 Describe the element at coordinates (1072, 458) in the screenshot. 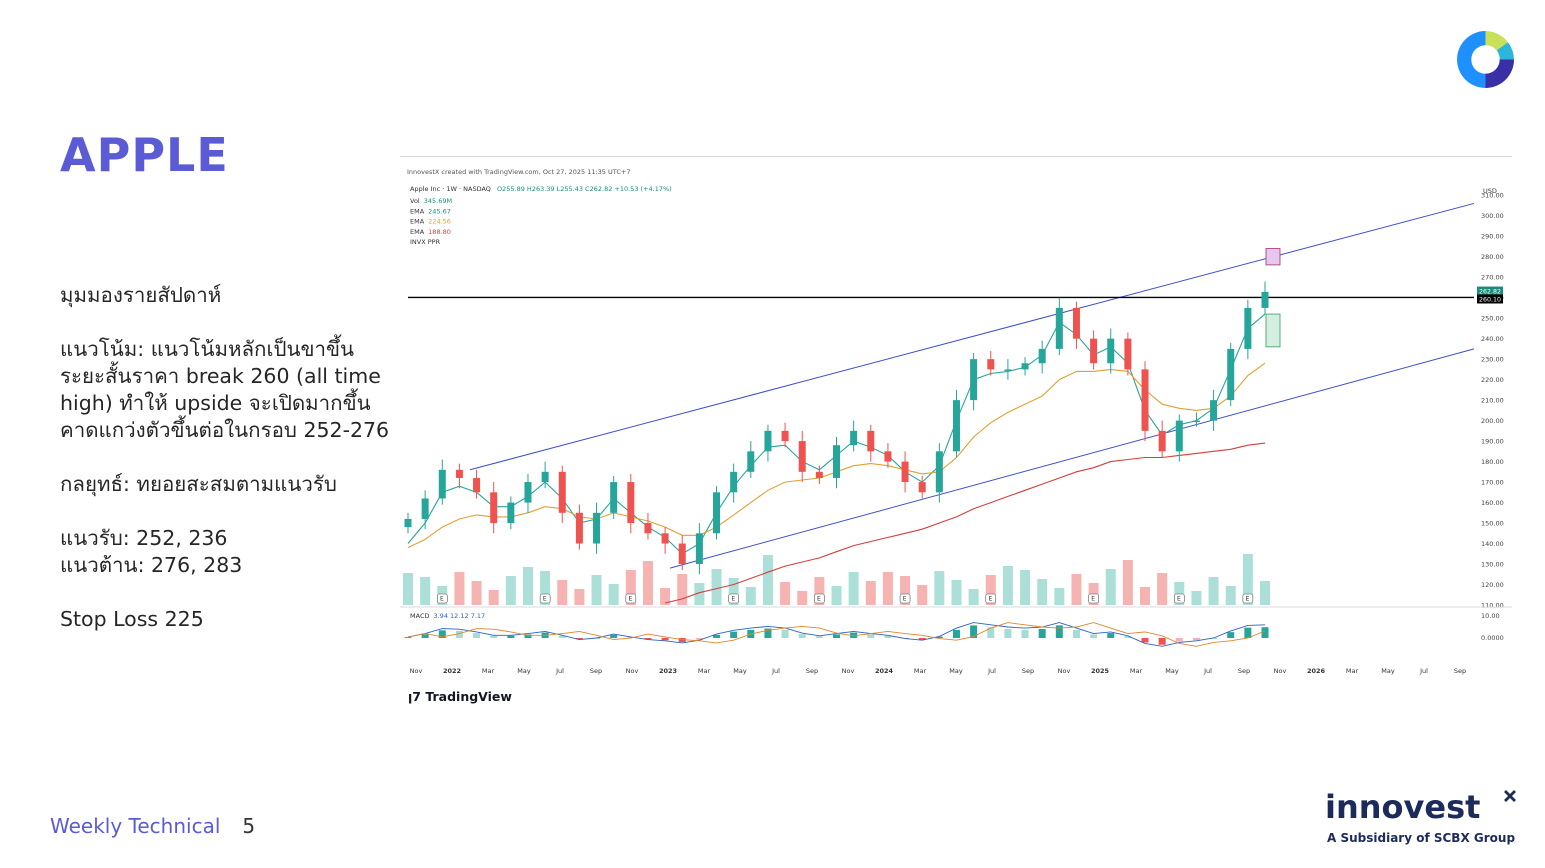

I see `lower-channel-line` at that location.